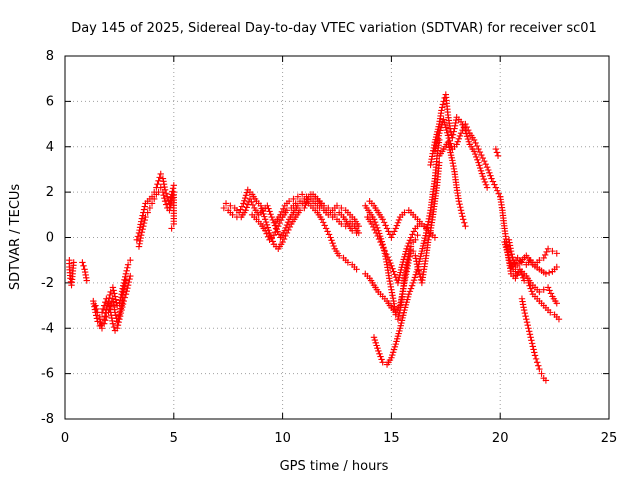  I want to click on y-tick-label: -2, so click(47, 283).